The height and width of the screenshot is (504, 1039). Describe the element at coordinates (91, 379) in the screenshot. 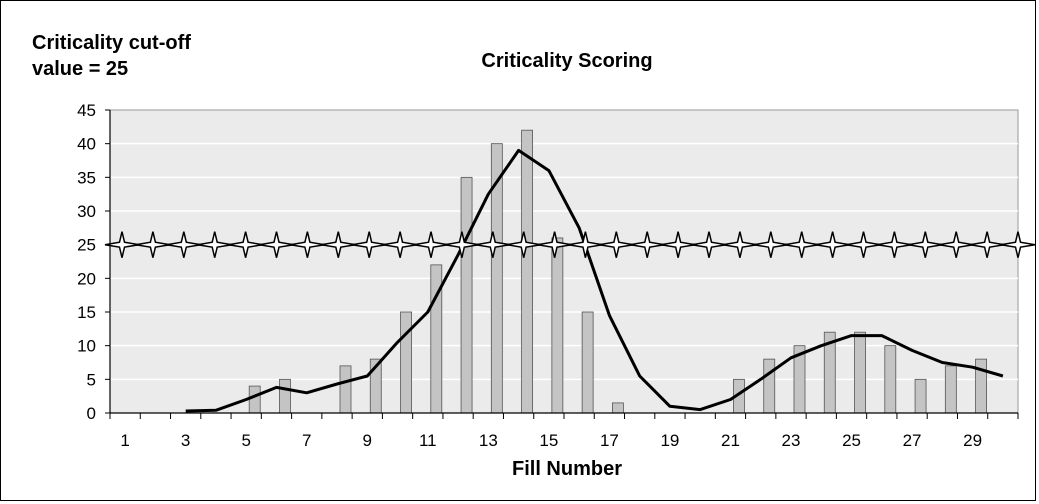

I see `y-tick-label: 5` at that location.